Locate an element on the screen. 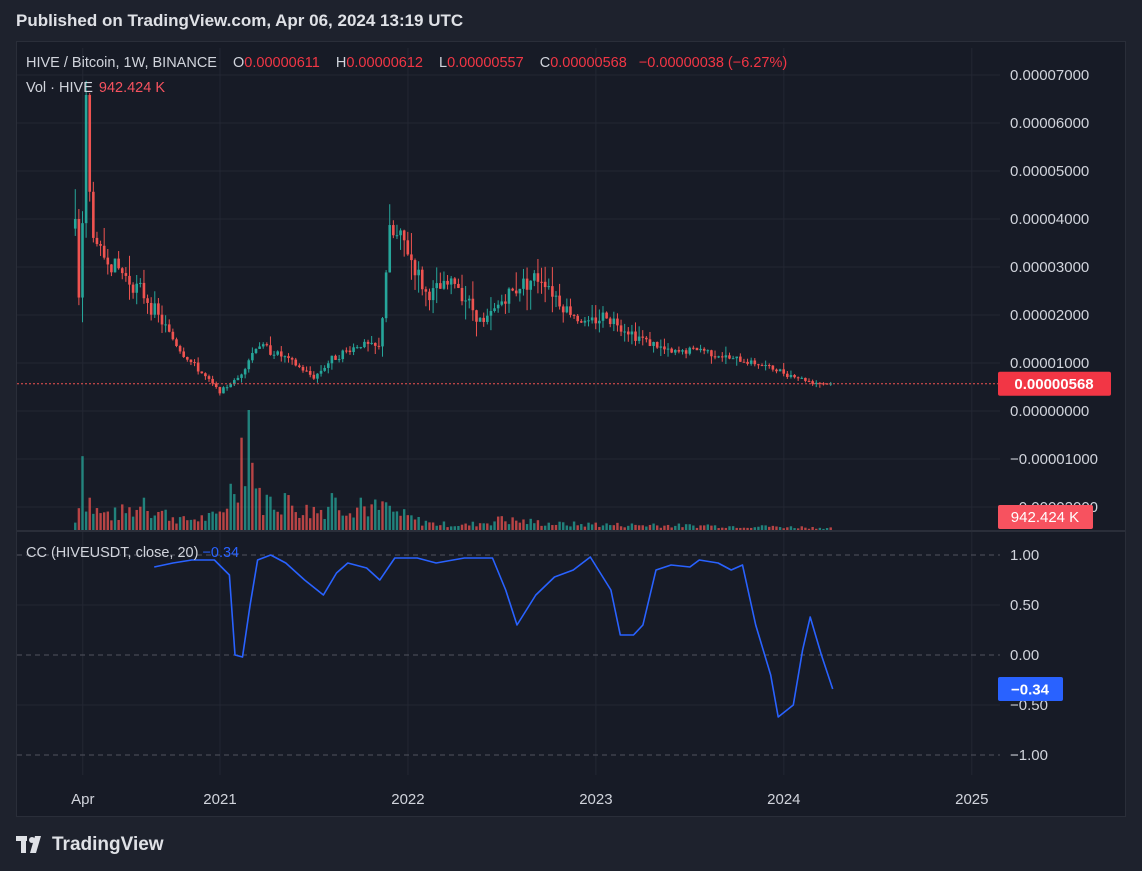  cc-tick-label: −1.00 is located at coordinates (1029, 755).